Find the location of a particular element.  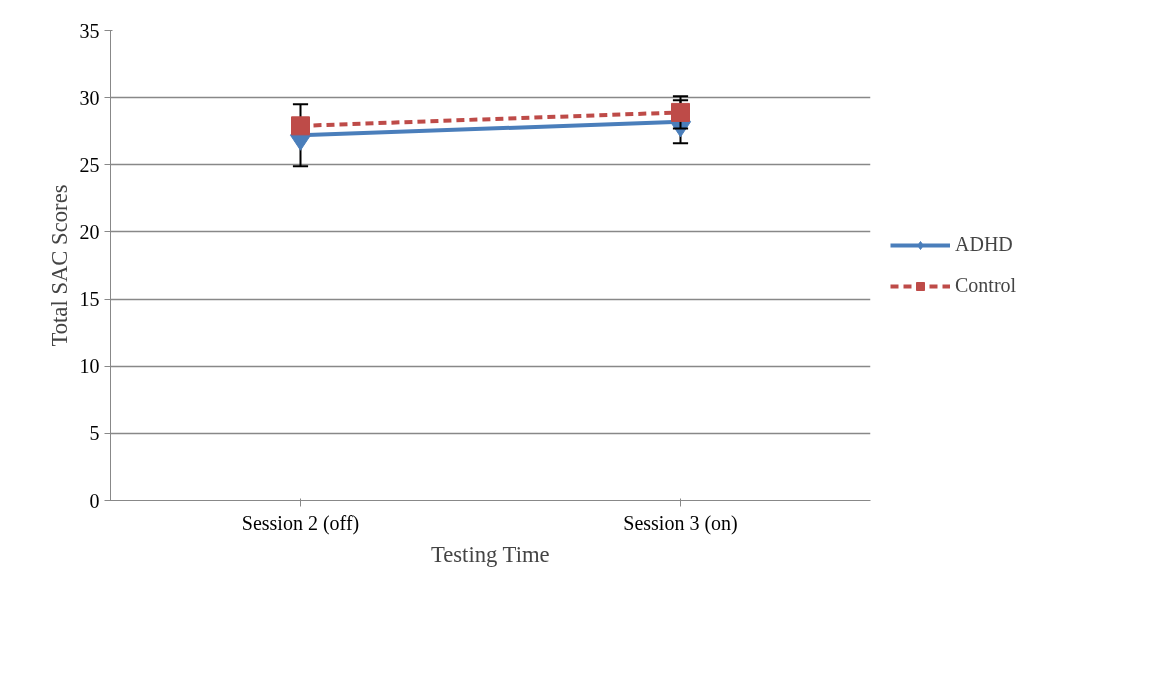

y-tick-label: 25 is located at coordinates (89, 164).